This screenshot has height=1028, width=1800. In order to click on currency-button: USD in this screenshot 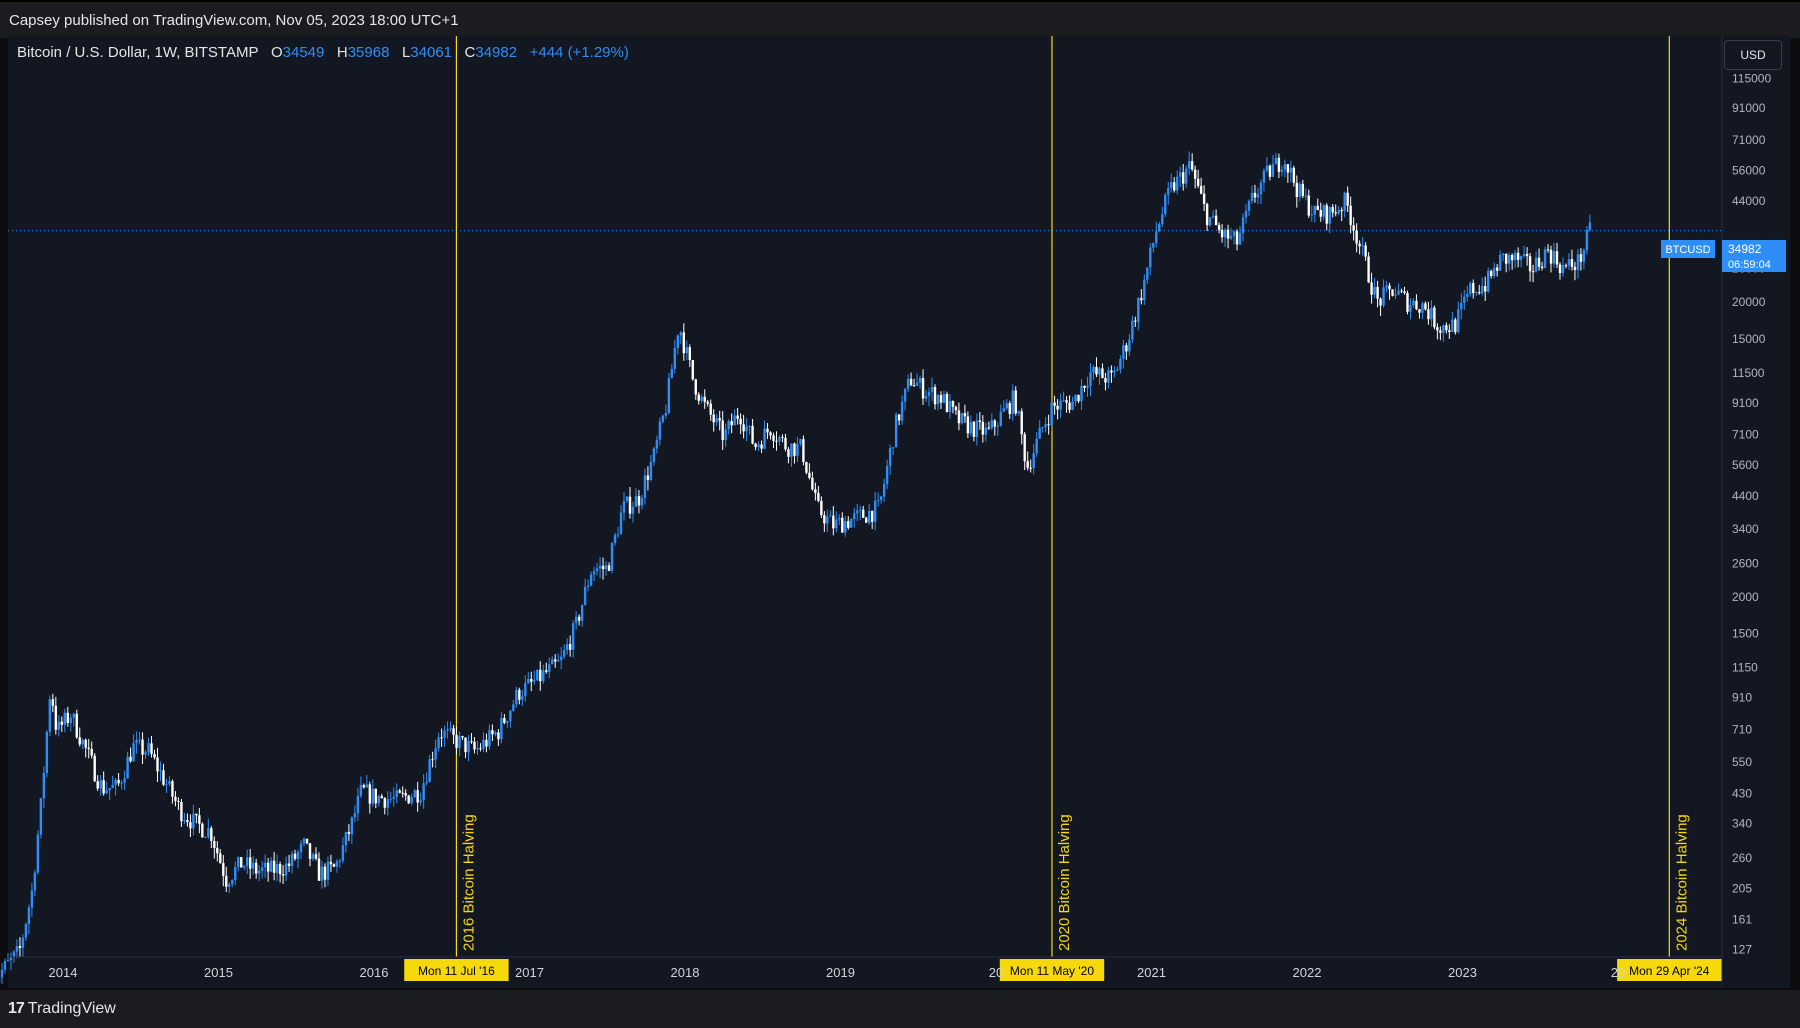, I will do `click(1753, 55)`.